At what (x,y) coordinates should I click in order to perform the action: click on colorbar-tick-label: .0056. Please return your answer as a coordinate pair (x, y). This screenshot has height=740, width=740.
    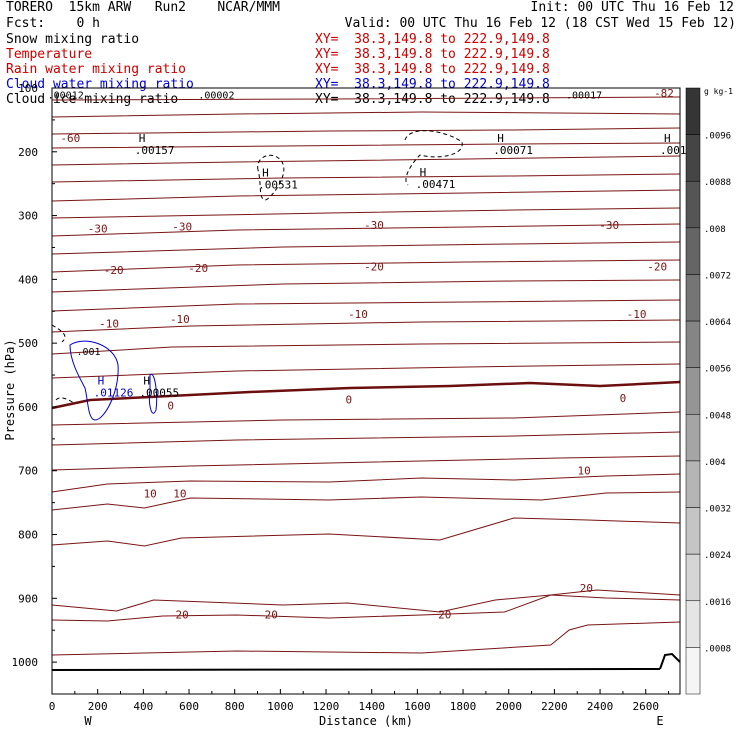
    Looking at the image, I should click on (717, 370).